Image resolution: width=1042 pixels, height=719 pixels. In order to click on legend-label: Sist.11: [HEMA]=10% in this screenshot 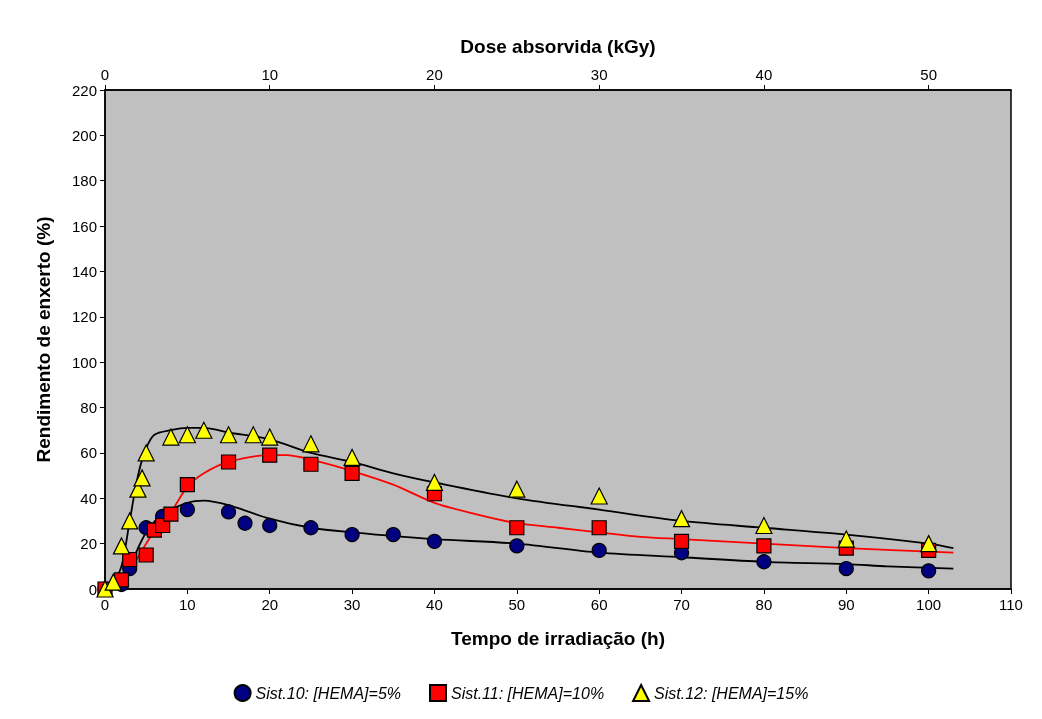, I will do `click(528, 693)`.